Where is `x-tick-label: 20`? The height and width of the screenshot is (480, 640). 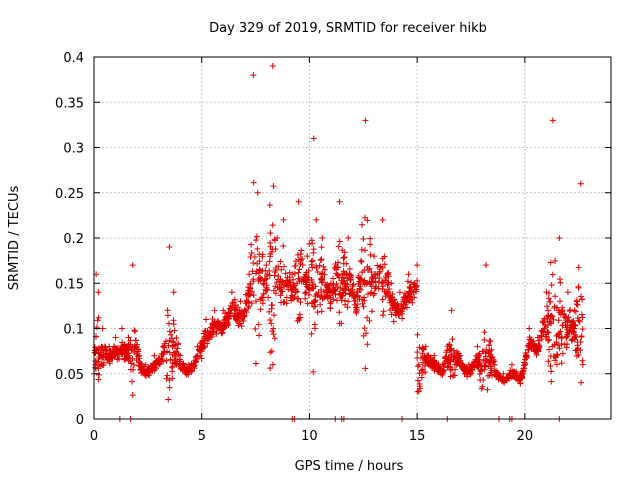
x-tick-label: 20 is located at coordinates (525, 436).